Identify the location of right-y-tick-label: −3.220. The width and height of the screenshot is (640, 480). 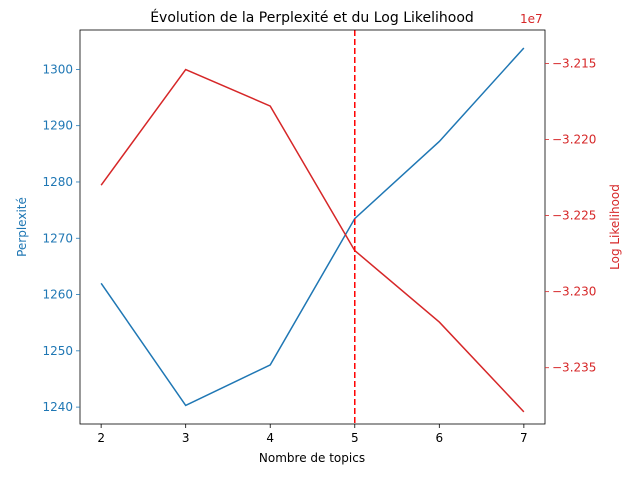
(574, 140).